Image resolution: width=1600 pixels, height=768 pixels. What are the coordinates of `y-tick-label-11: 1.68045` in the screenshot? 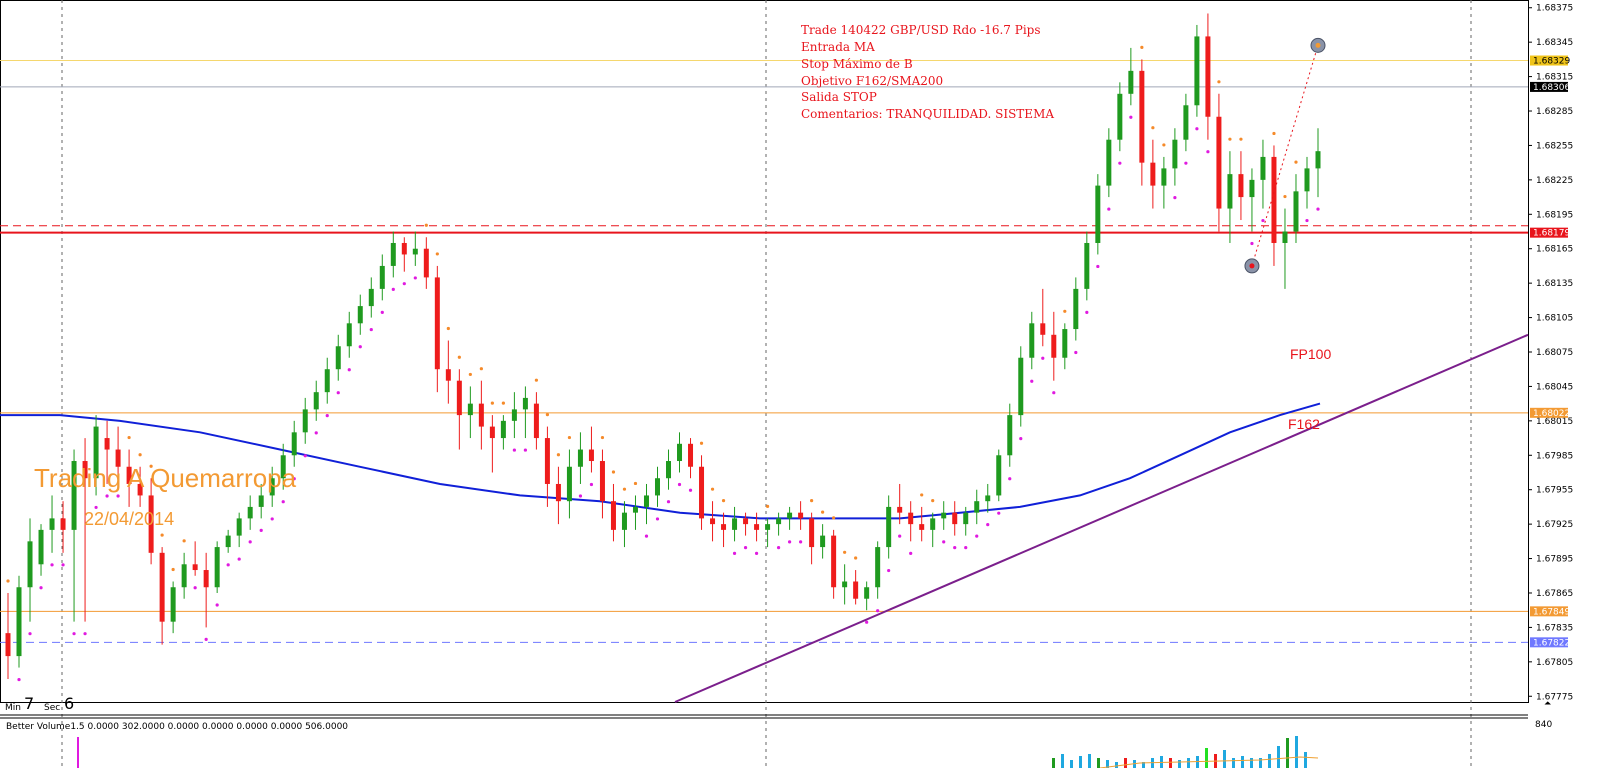 It's located at (1554, 387).